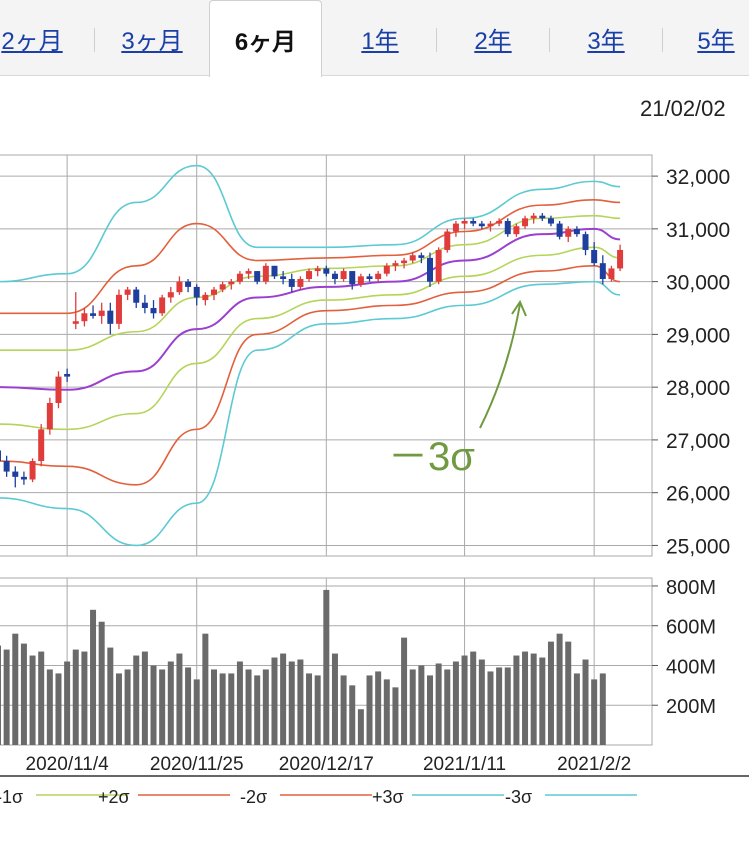  What do you see at coordinates (464, 764) in the screenshot?
I see `date-tick-label: 2021/1/11` at bounding box center [464, 764].